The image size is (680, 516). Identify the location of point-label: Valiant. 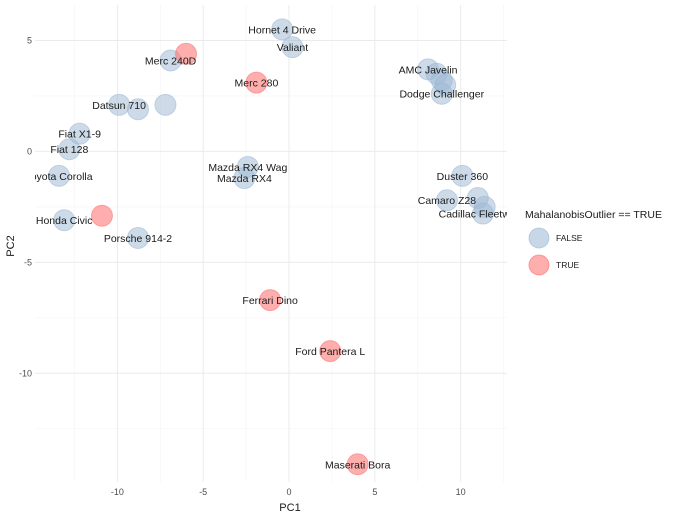
(292, 48).